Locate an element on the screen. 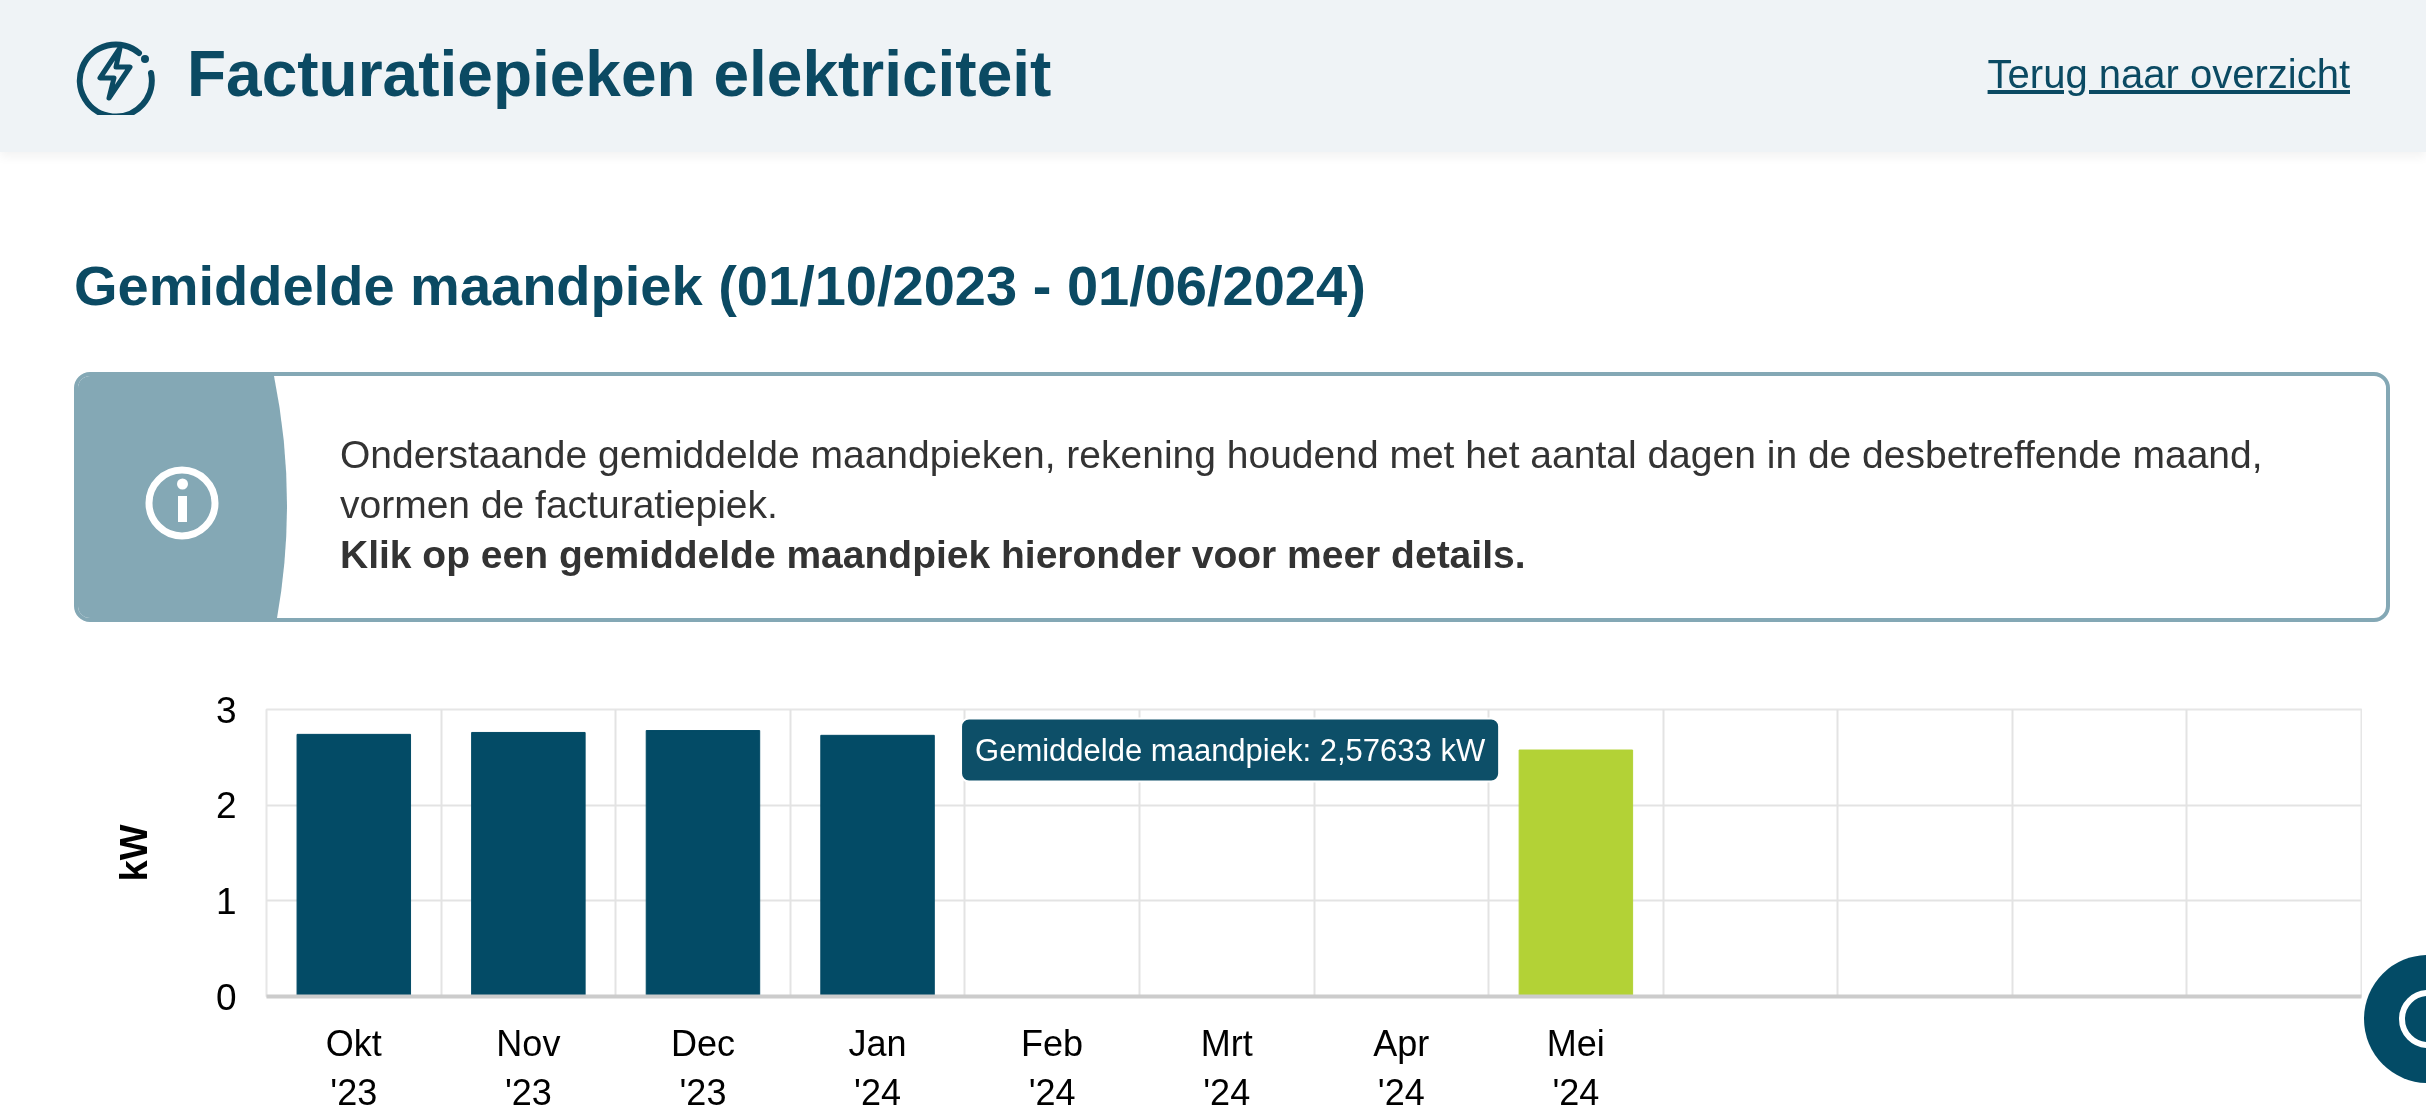 This screenshot has width=2426, height=1112. x-tick-label: Feb '24 is located at coordinates (1052, 1067).